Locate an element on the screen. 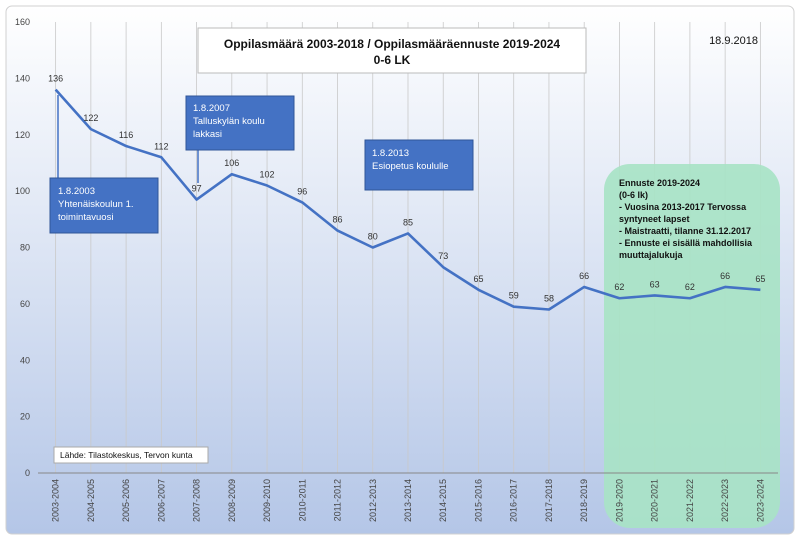 The height and width of the screenshot is (540, 800). annotation-1-box is located at coordinates (104, 205).